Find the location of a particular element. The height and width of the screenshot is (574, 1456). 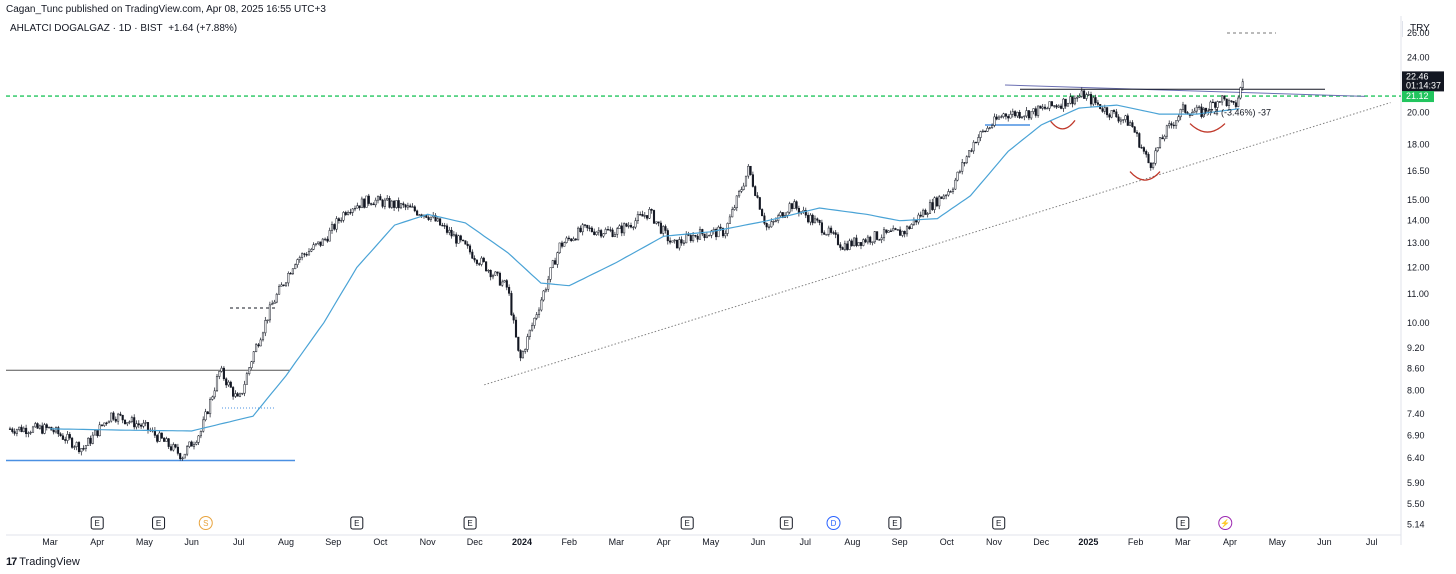

y-tick-label: 5.90 is located at coordinates (1416, 483).